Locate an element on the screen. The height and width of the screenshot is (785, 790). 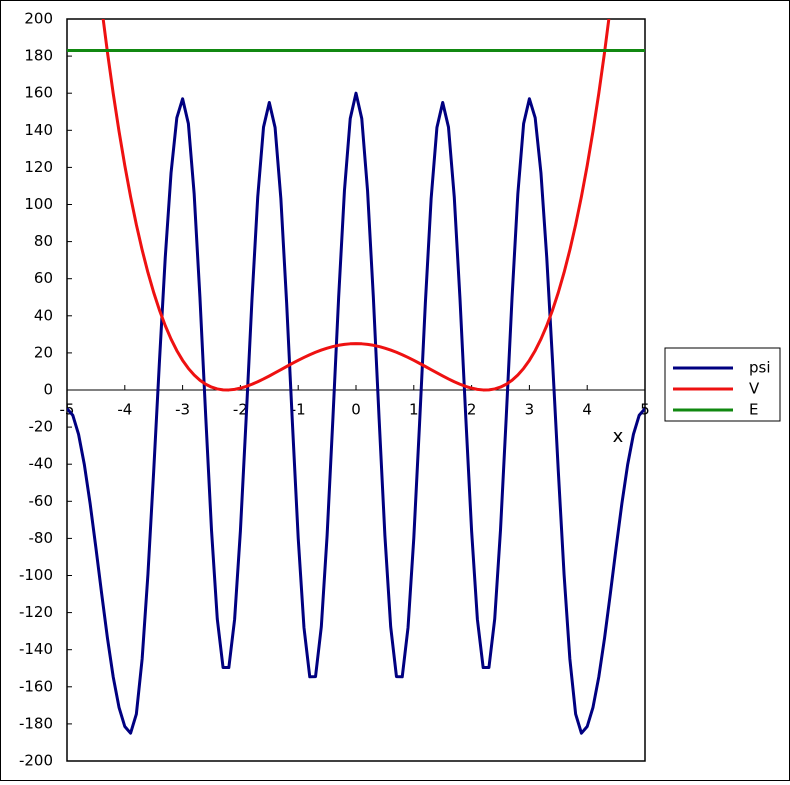
y-tick-label: 80 is located at coordinates (43, 241).